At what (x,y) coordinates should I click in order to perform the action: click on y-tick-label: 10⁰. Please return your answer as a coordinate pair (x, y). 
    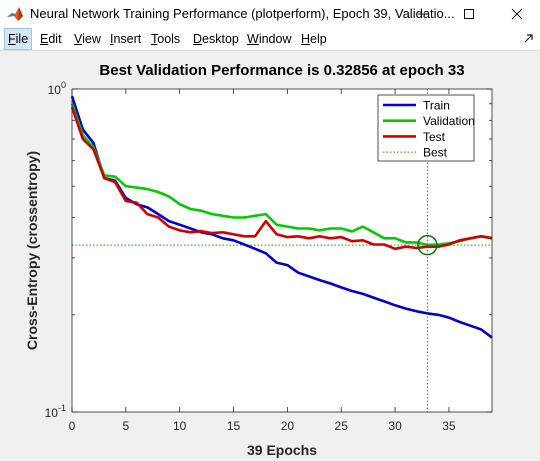
    Looking at the image, I should click on (57, 88).